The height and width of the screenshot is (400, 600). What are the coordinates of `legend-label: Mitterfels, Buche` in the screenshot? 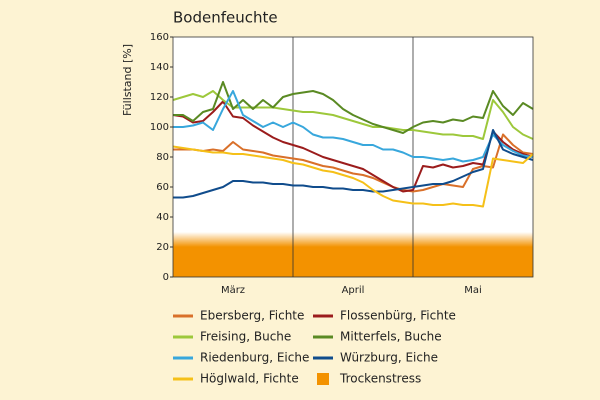 It's located at (391, 337).